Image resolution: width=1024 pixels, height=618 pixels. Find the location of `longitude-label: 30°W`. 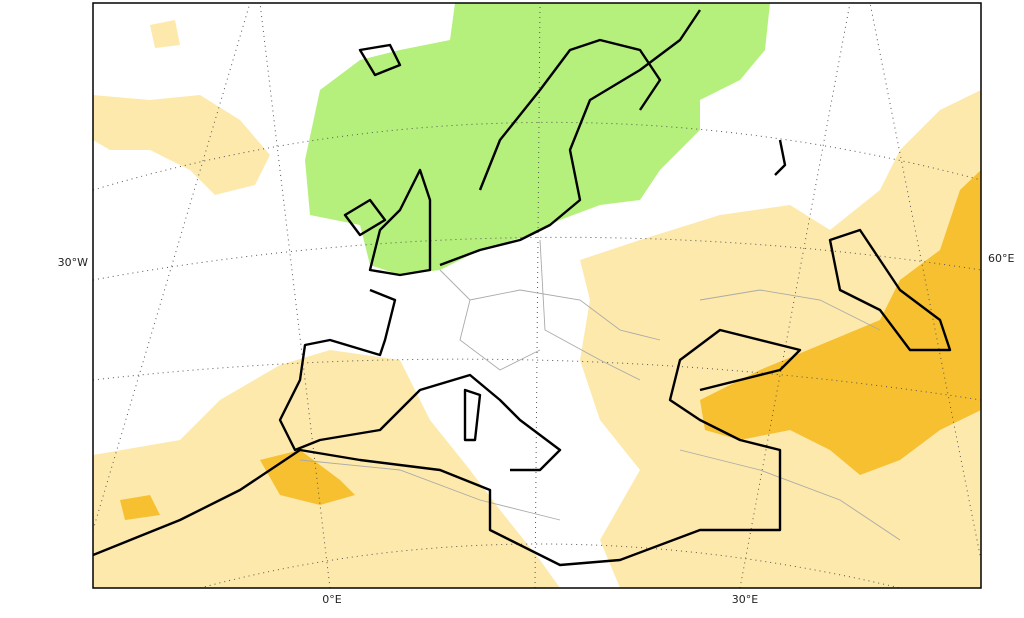

longitude-label: 30°W is located at coordinates (73, 262).